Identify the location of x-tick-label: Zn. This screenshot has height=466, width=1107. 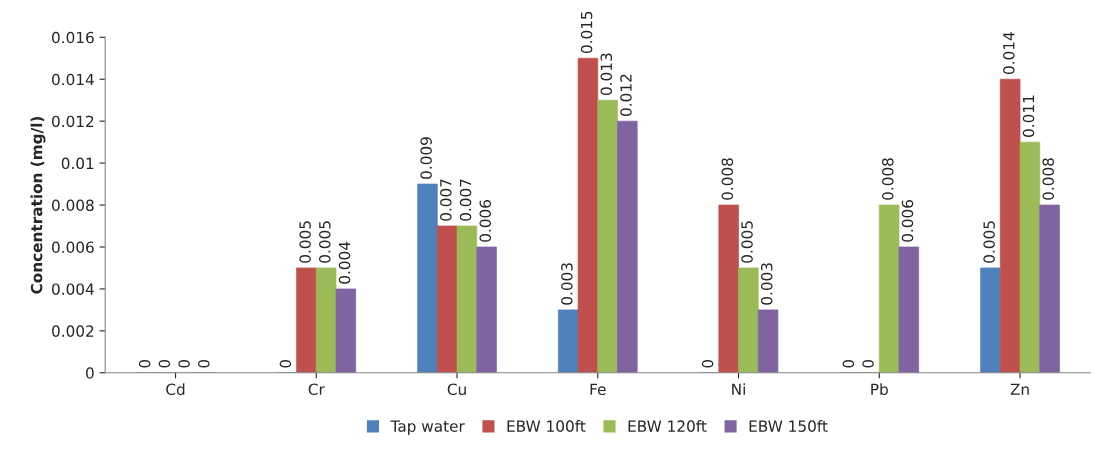
(1019, 389).